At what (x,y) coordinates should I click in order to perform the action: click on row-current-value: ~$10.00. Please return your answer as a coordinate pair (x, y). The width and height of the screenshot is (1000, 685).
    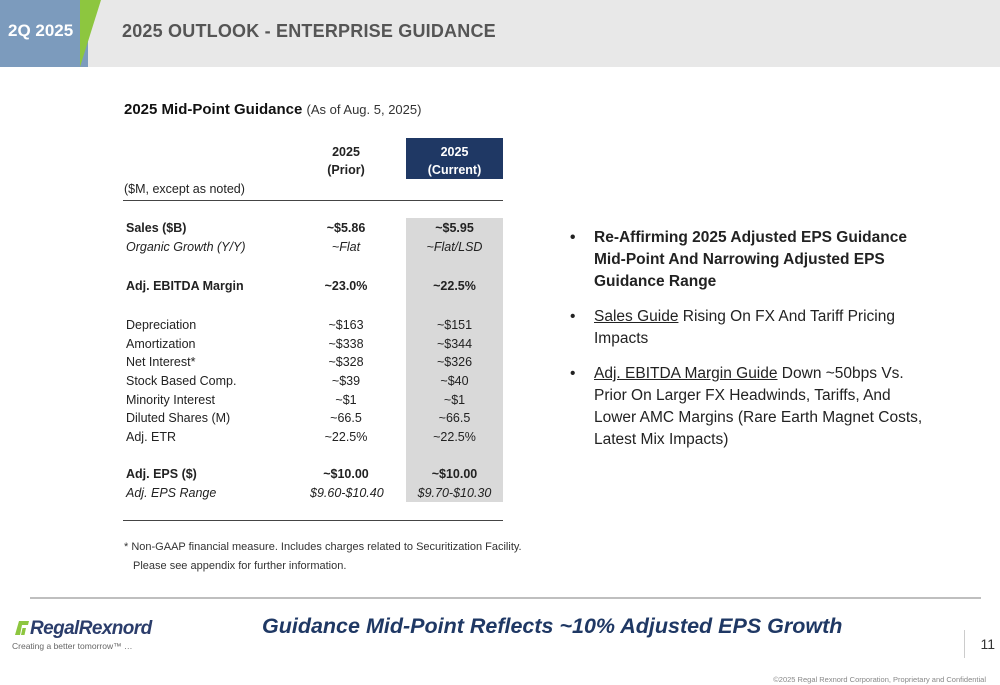
    Looking at the image, I should click on (454, 474).